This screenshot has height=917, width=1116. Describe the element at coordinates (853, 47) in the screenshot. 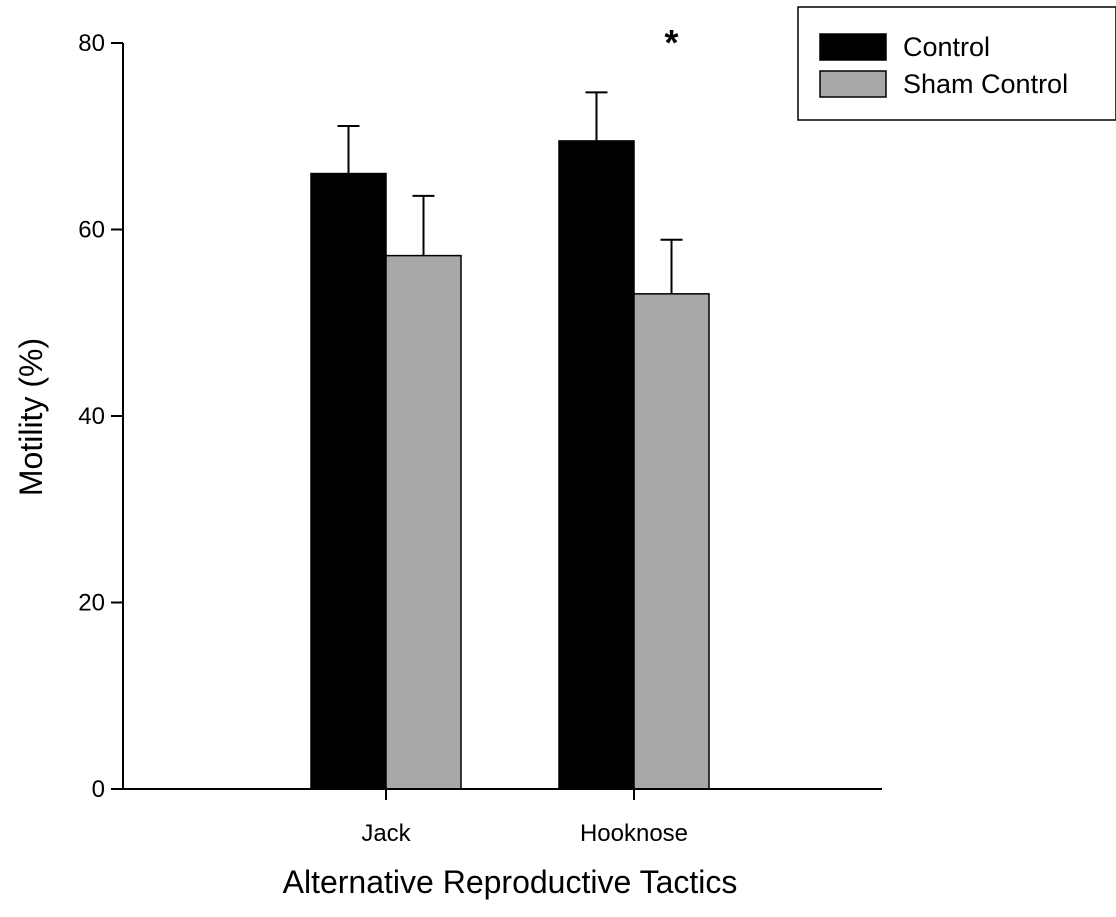

I see `legend-swatch-control` at that location.